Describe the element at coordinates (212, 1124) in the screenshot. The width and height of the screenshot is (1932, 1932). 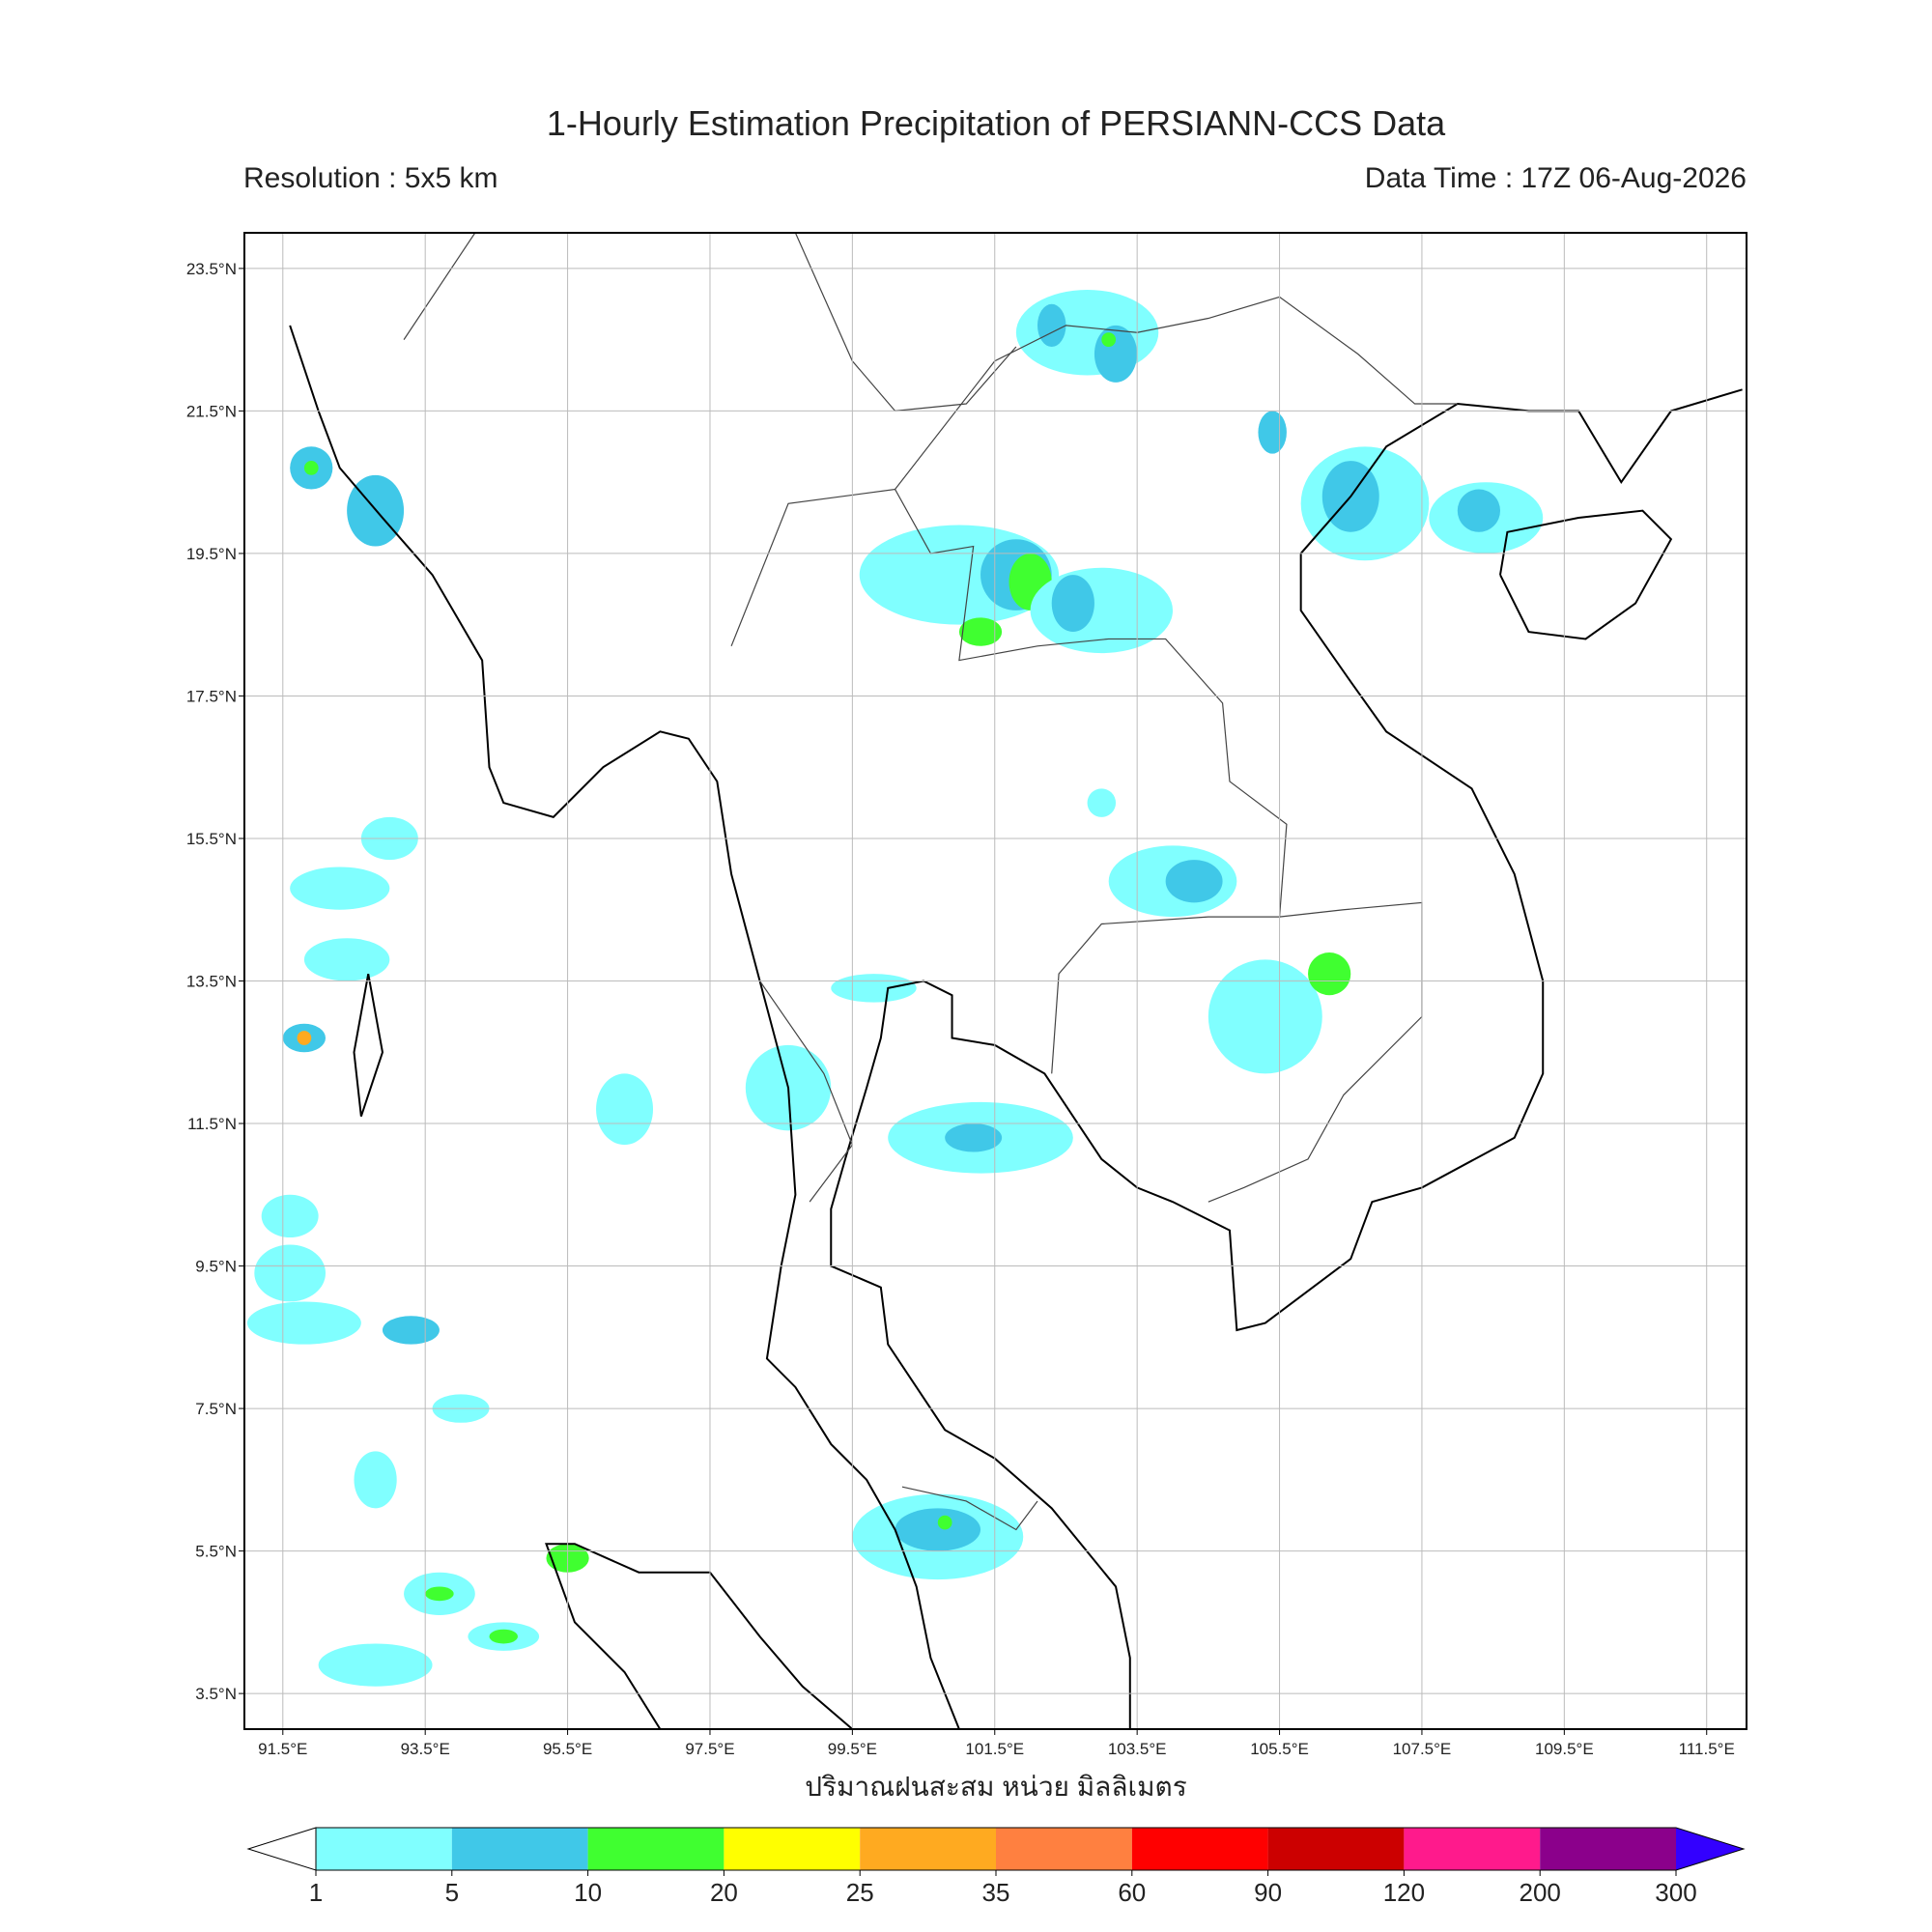
I see `y-tick-label: 11.5°N` at that location.